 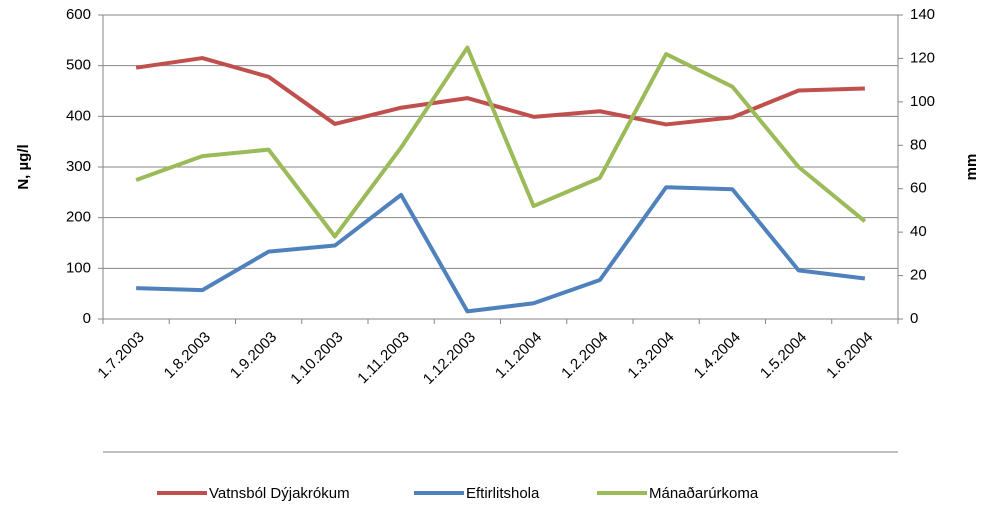 I want to click on x-tick-label: 1.7.2003, so click(x=120, y=355).